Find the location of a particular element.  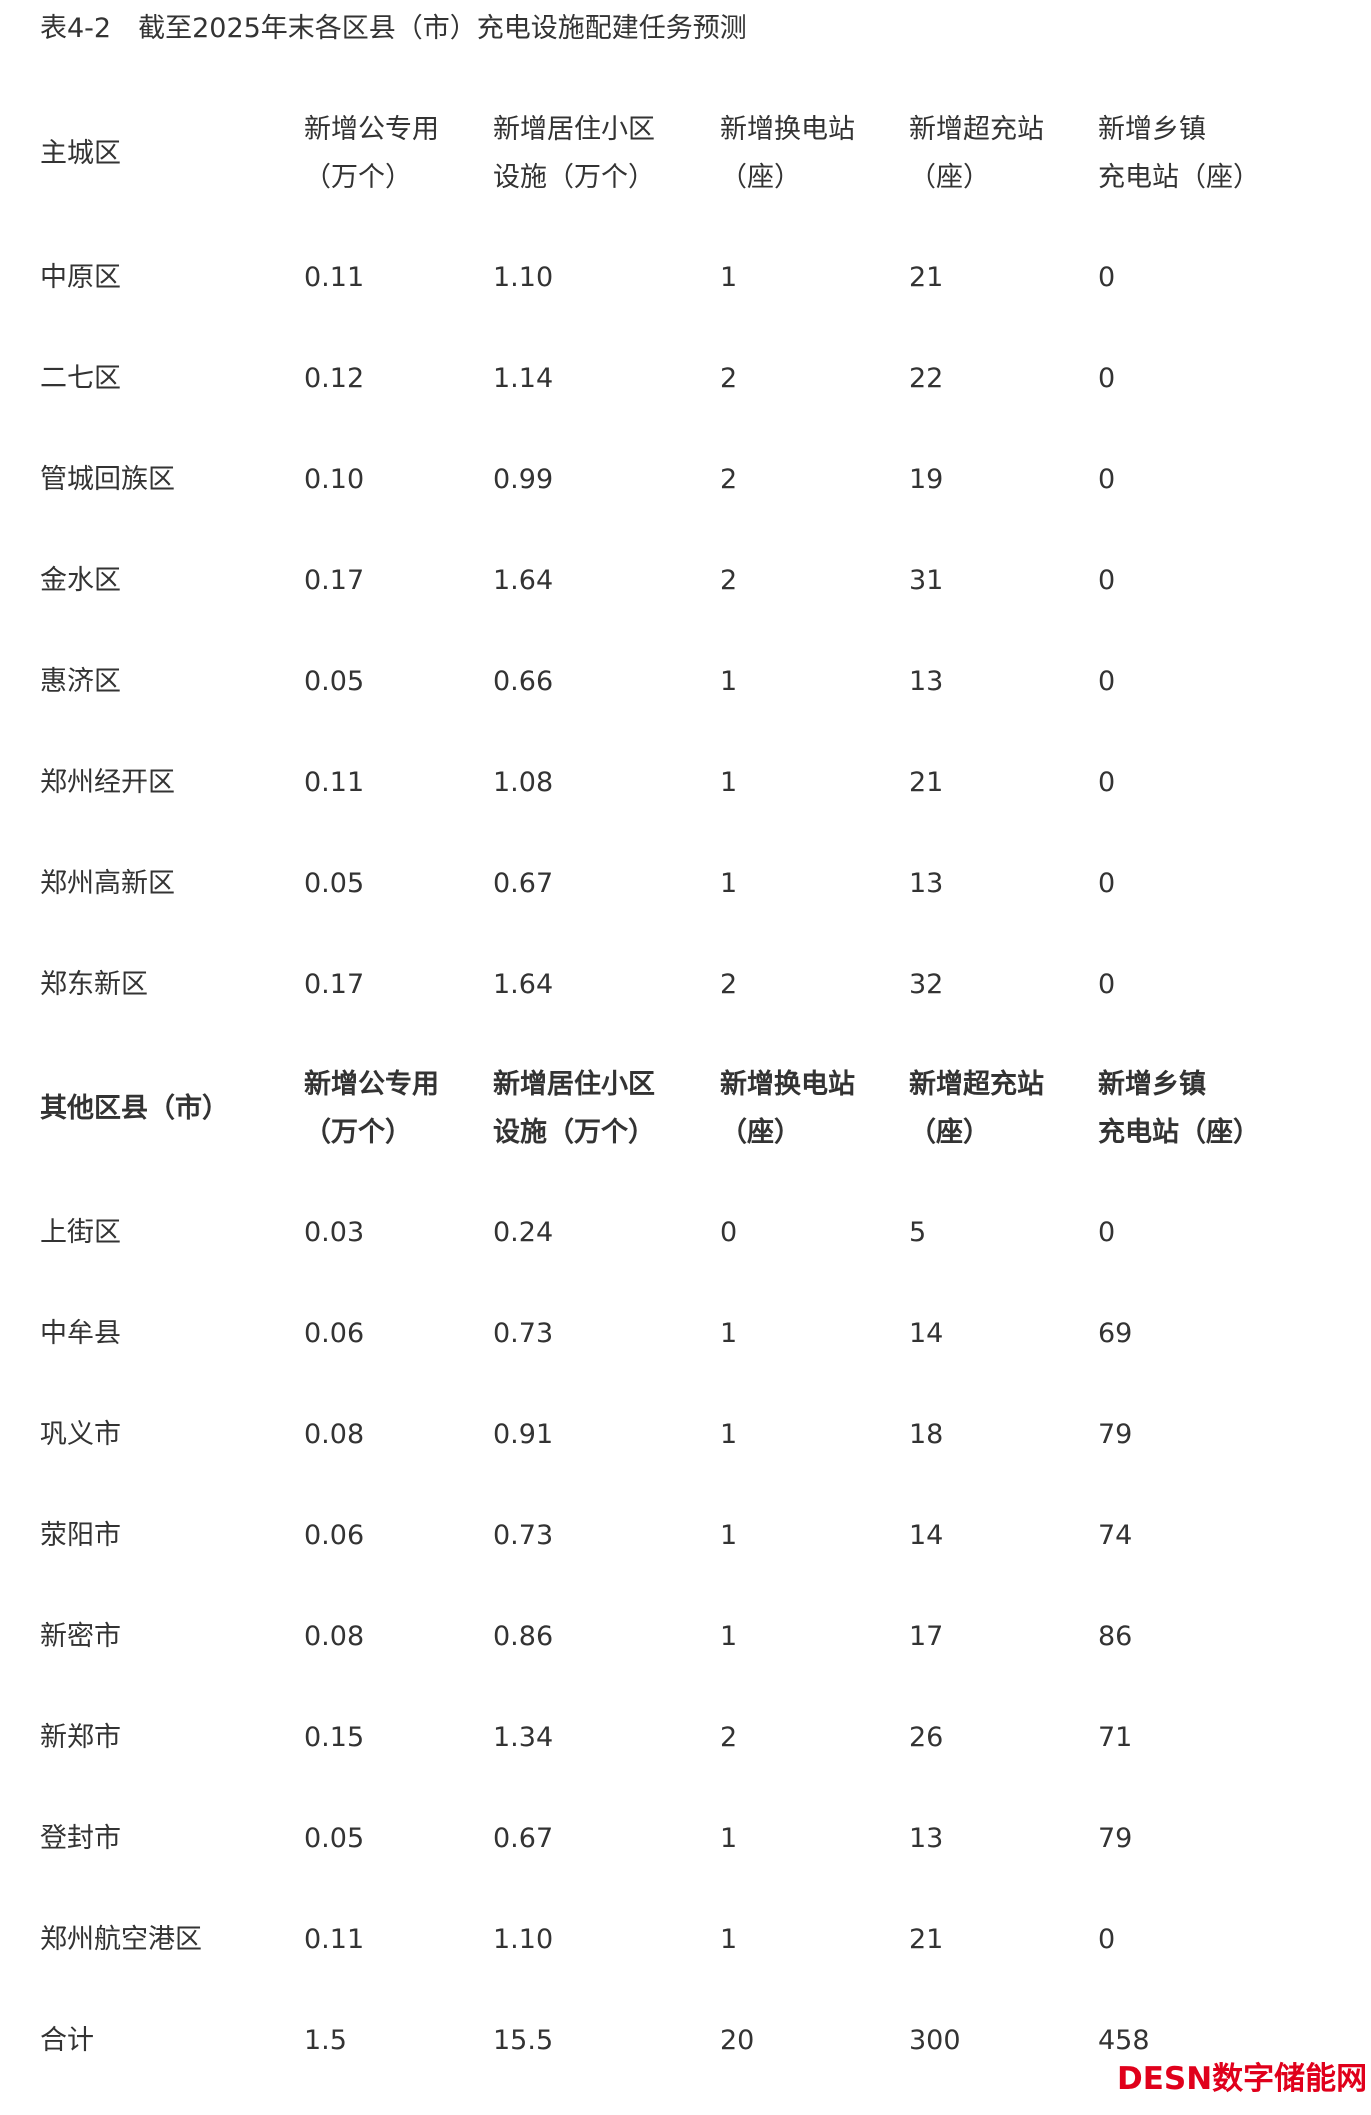

value-cell: 5 is located at coordinates (918, 1232).